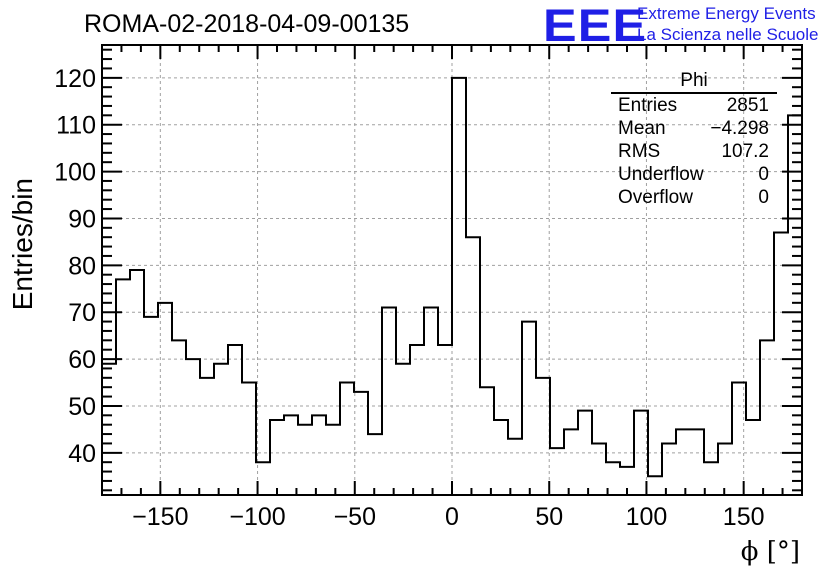  Describe the element at coordinates (642, 128) in the screenshot. I see `stats-label: Mean` at that location.